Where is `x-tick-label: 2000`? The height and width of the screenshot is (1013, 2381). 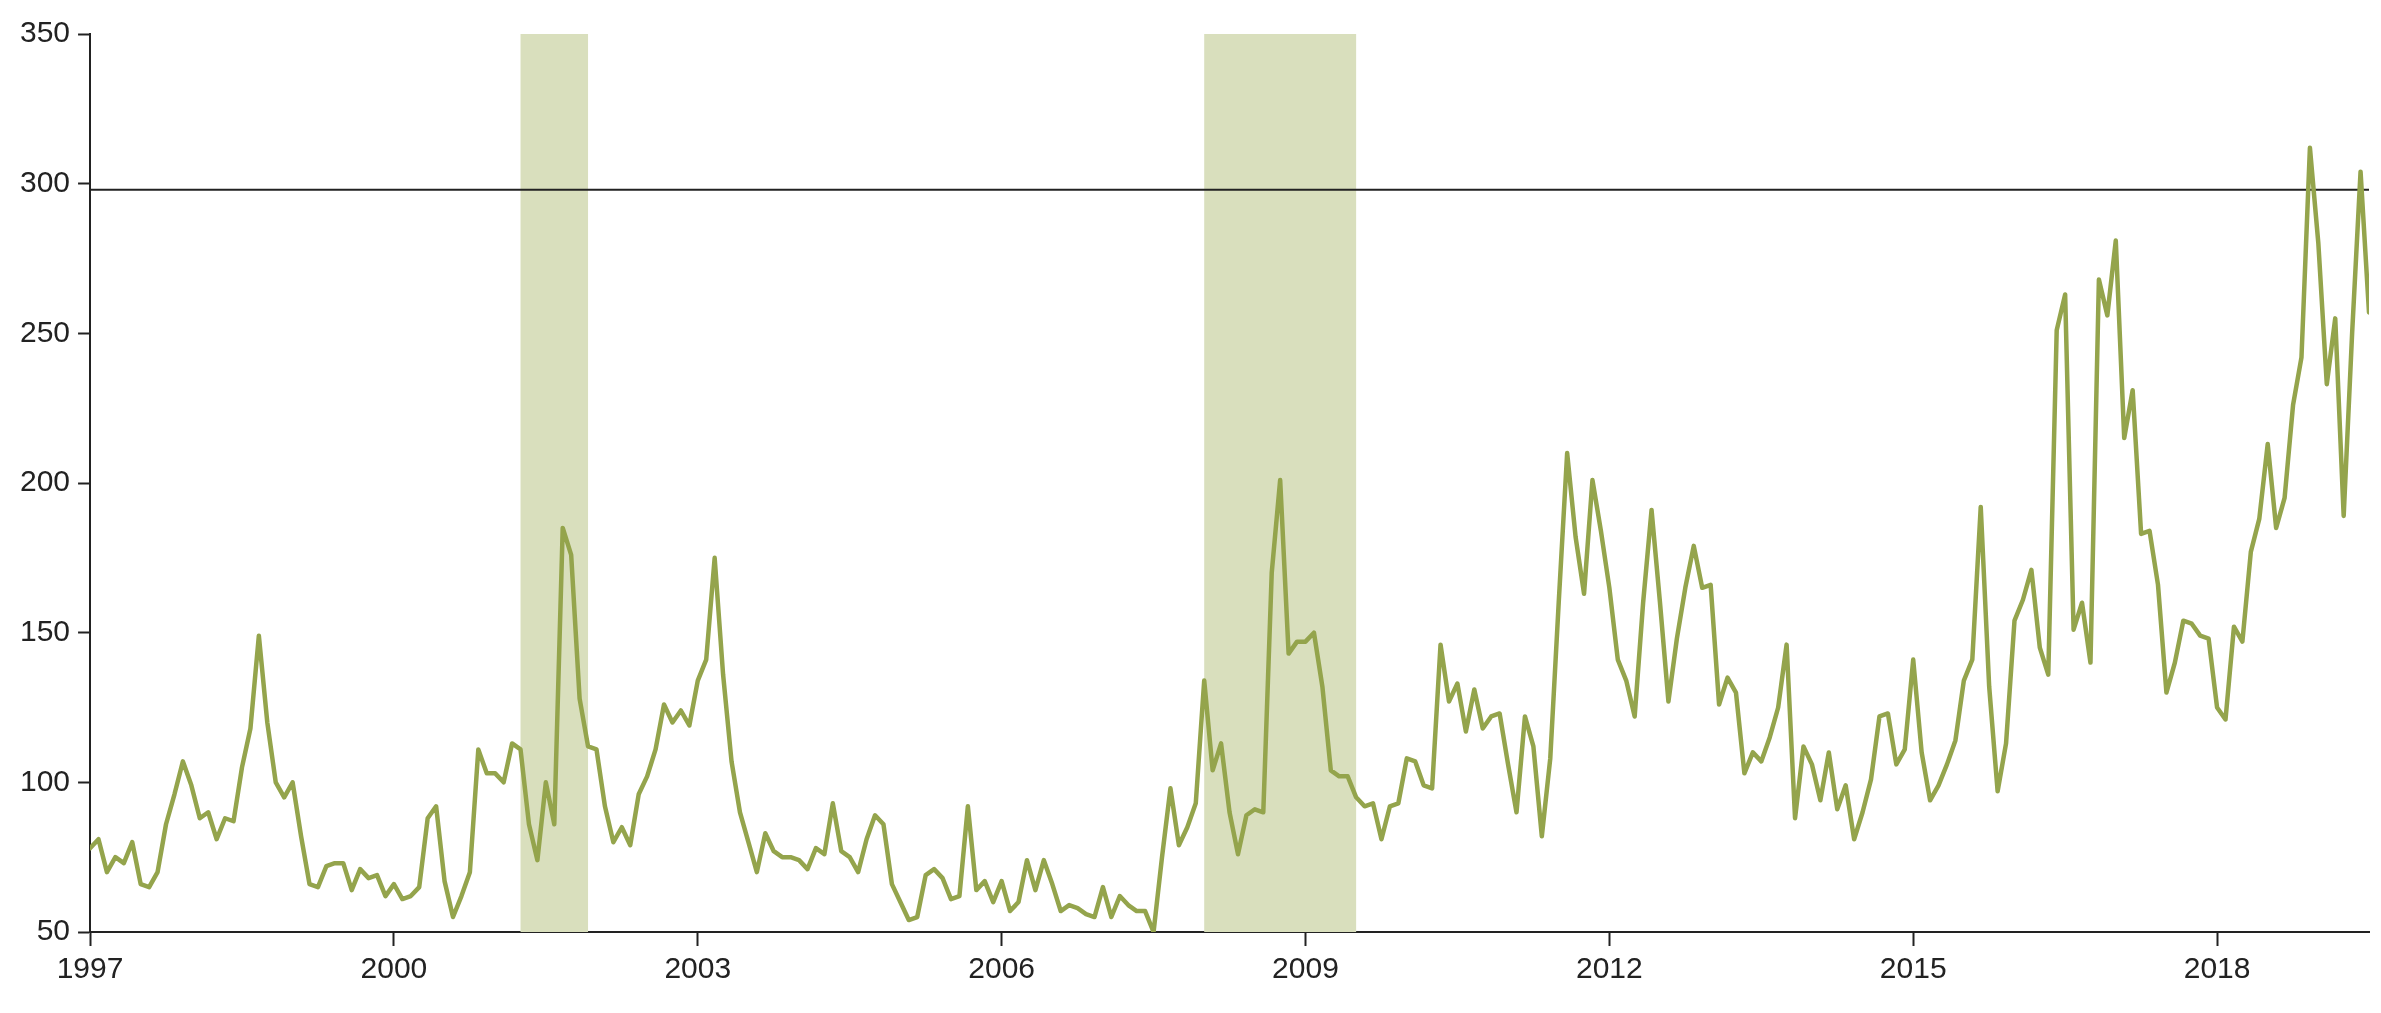
x-tick-label: 2000 is located at coordinates (394, 968).